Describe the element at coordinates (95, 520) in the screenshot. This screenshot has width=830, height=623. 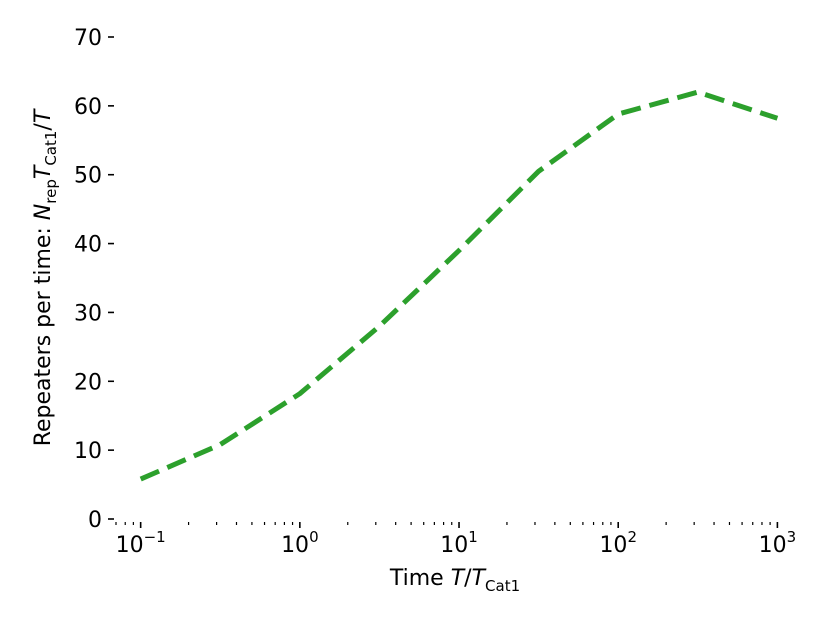
I see `y-tick-label: 0` at that location.